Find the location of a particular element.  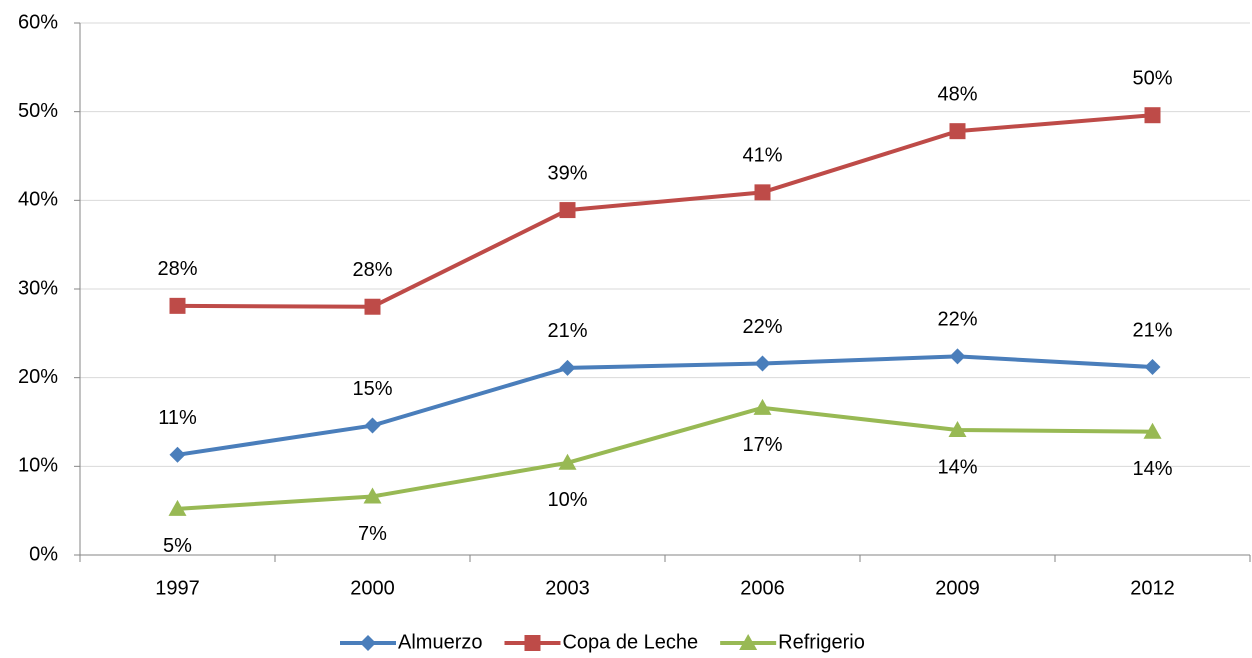

y-tick-label: 40% is located at coordinates (38, 200).